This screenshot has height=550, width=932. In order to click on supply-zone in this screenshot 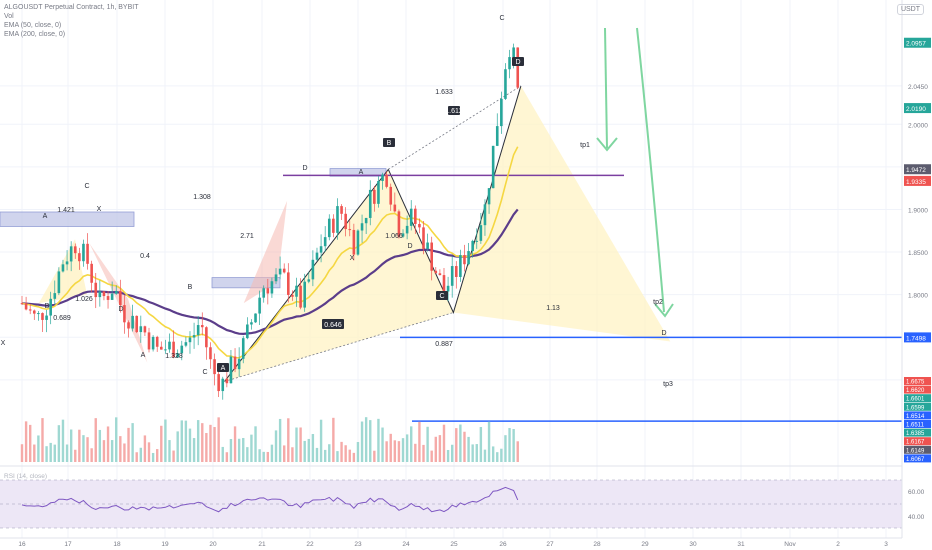, I will do `click(246, 283)`.